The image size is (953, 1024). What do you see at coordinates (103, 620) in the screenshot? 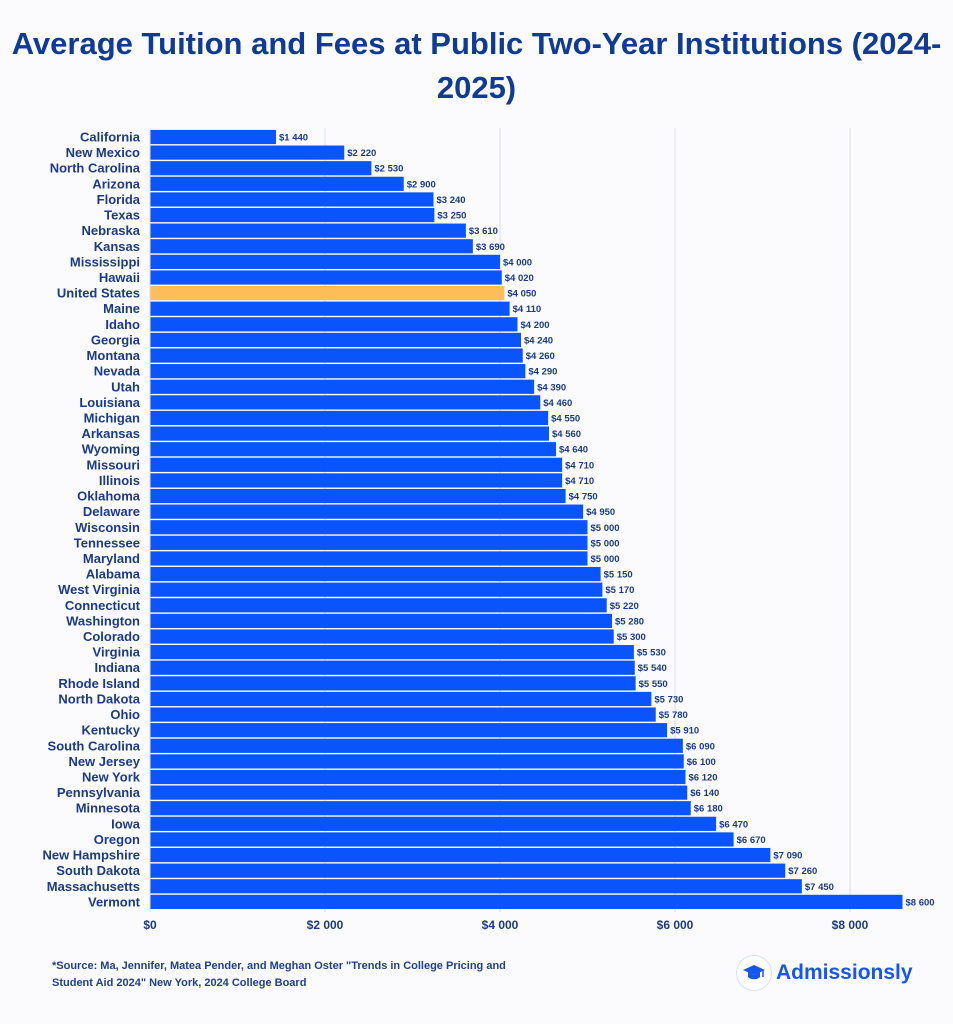
I see `category-label: Washington` at bounding box center [103, 620].